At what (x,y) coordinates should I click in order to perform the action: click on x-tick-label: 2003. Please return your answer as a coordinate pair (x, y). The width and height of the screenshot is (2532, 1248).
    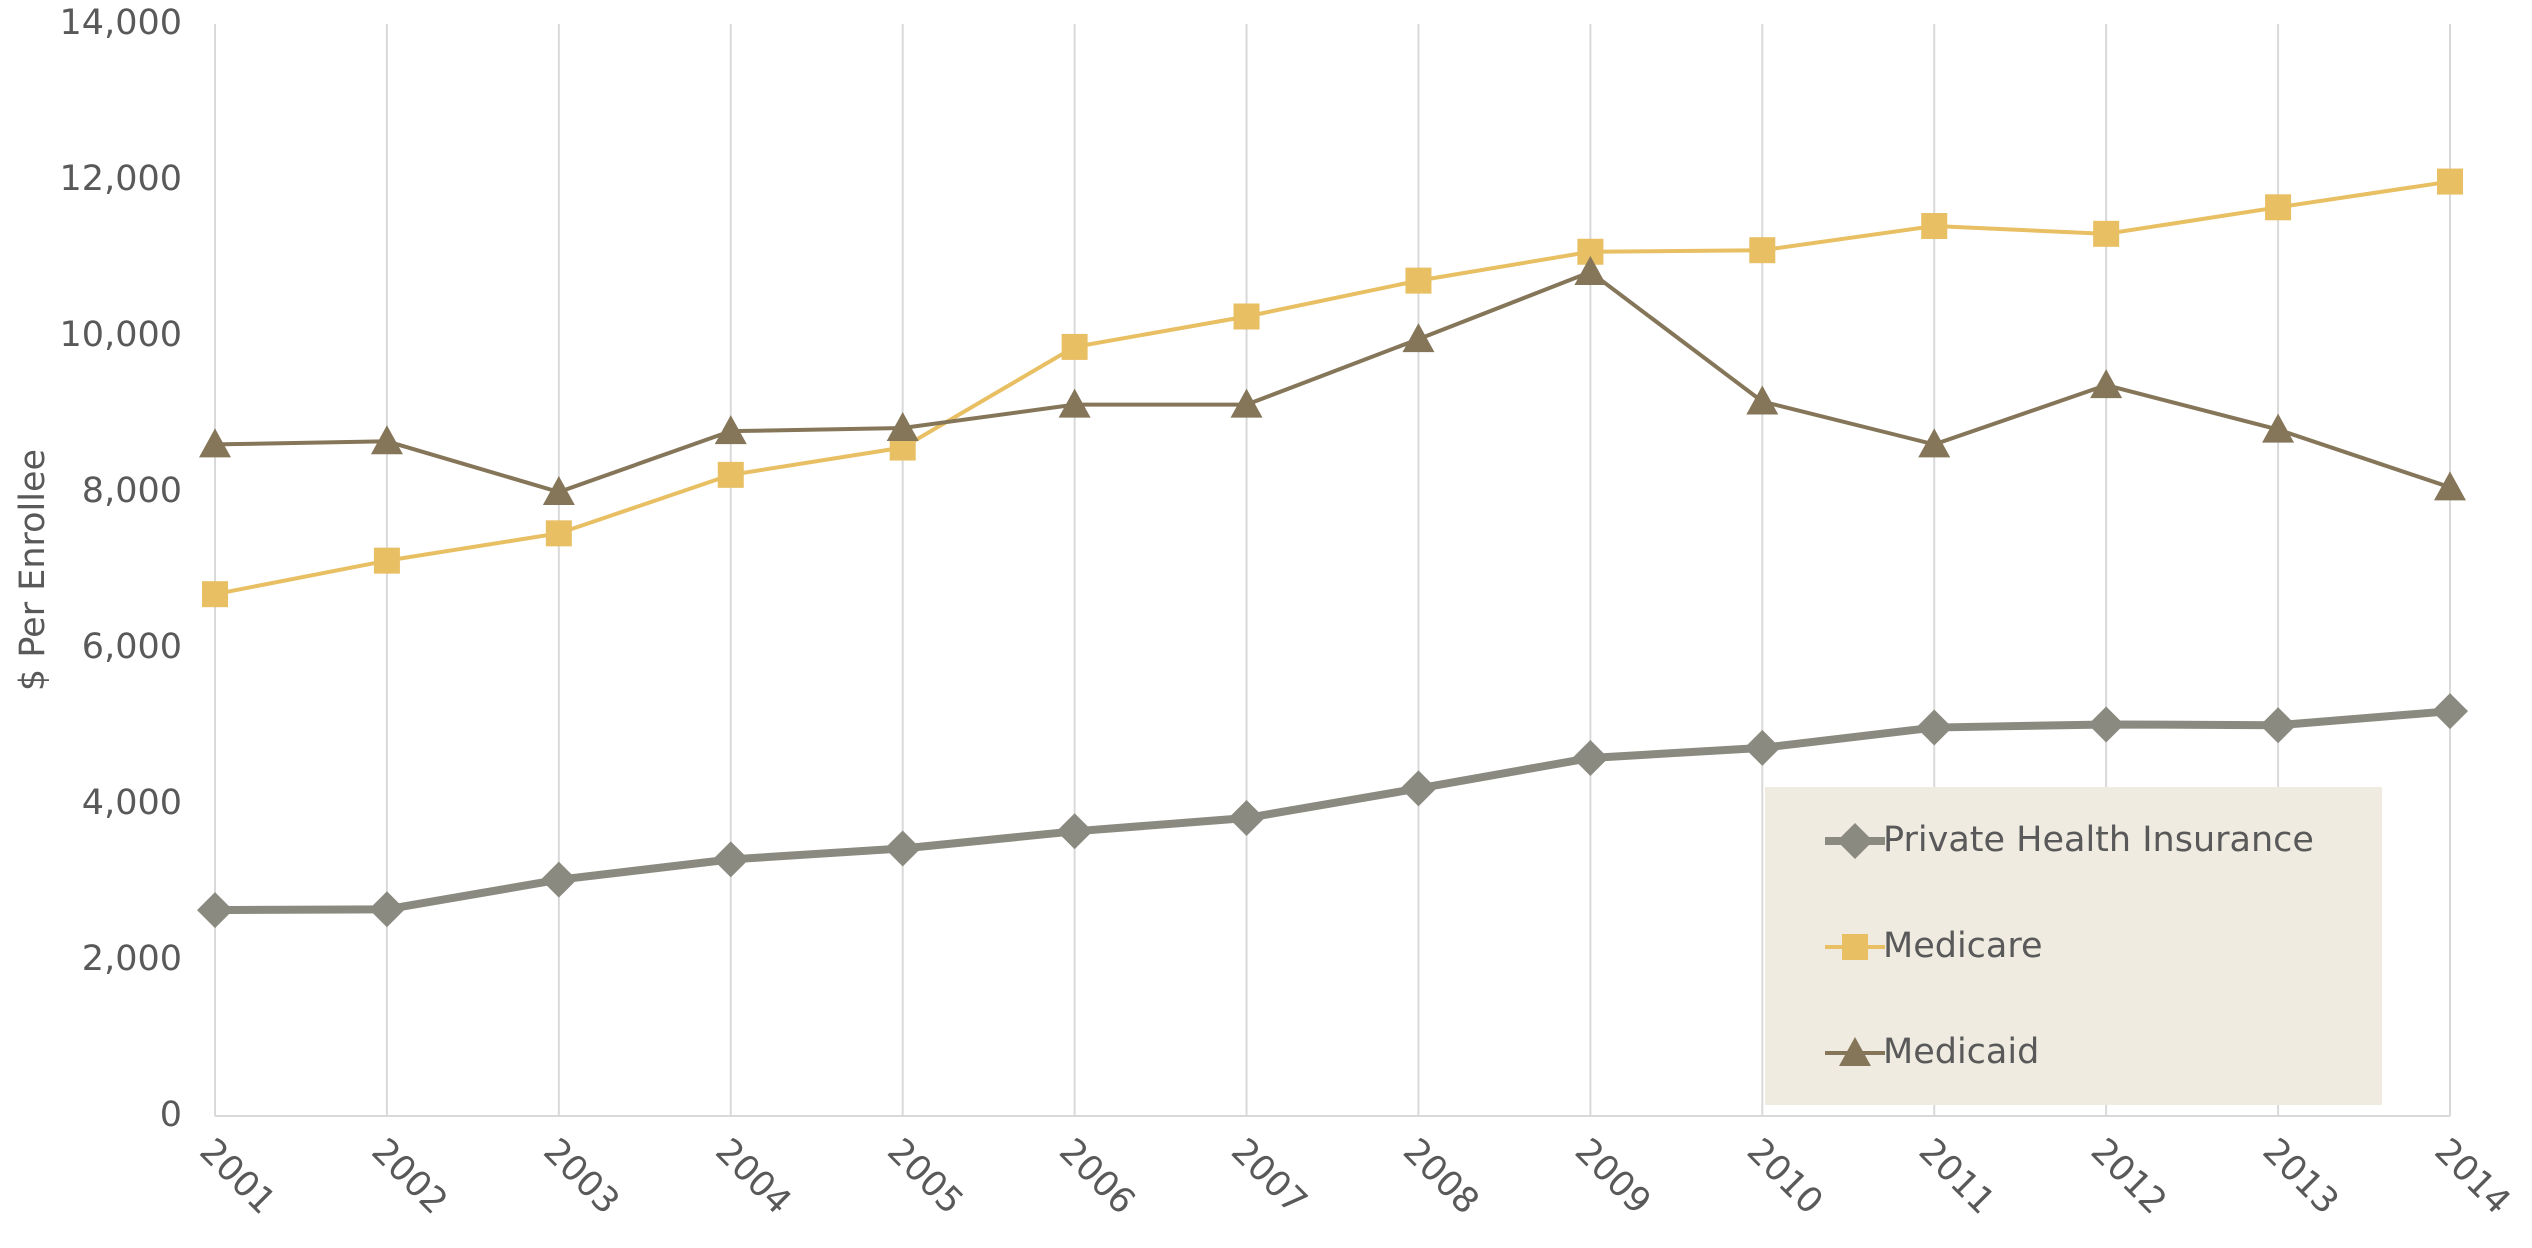
    Looking at the image, I should click on (580, 1176).